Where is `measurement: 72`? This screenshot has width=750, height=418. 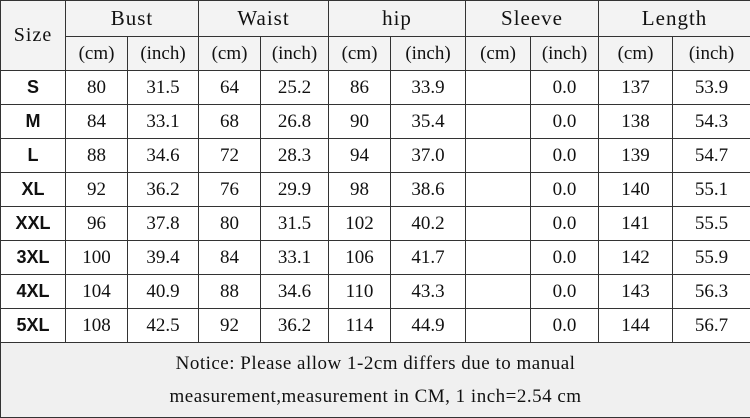
measurement: 72 is located at coordinates (230, 155).